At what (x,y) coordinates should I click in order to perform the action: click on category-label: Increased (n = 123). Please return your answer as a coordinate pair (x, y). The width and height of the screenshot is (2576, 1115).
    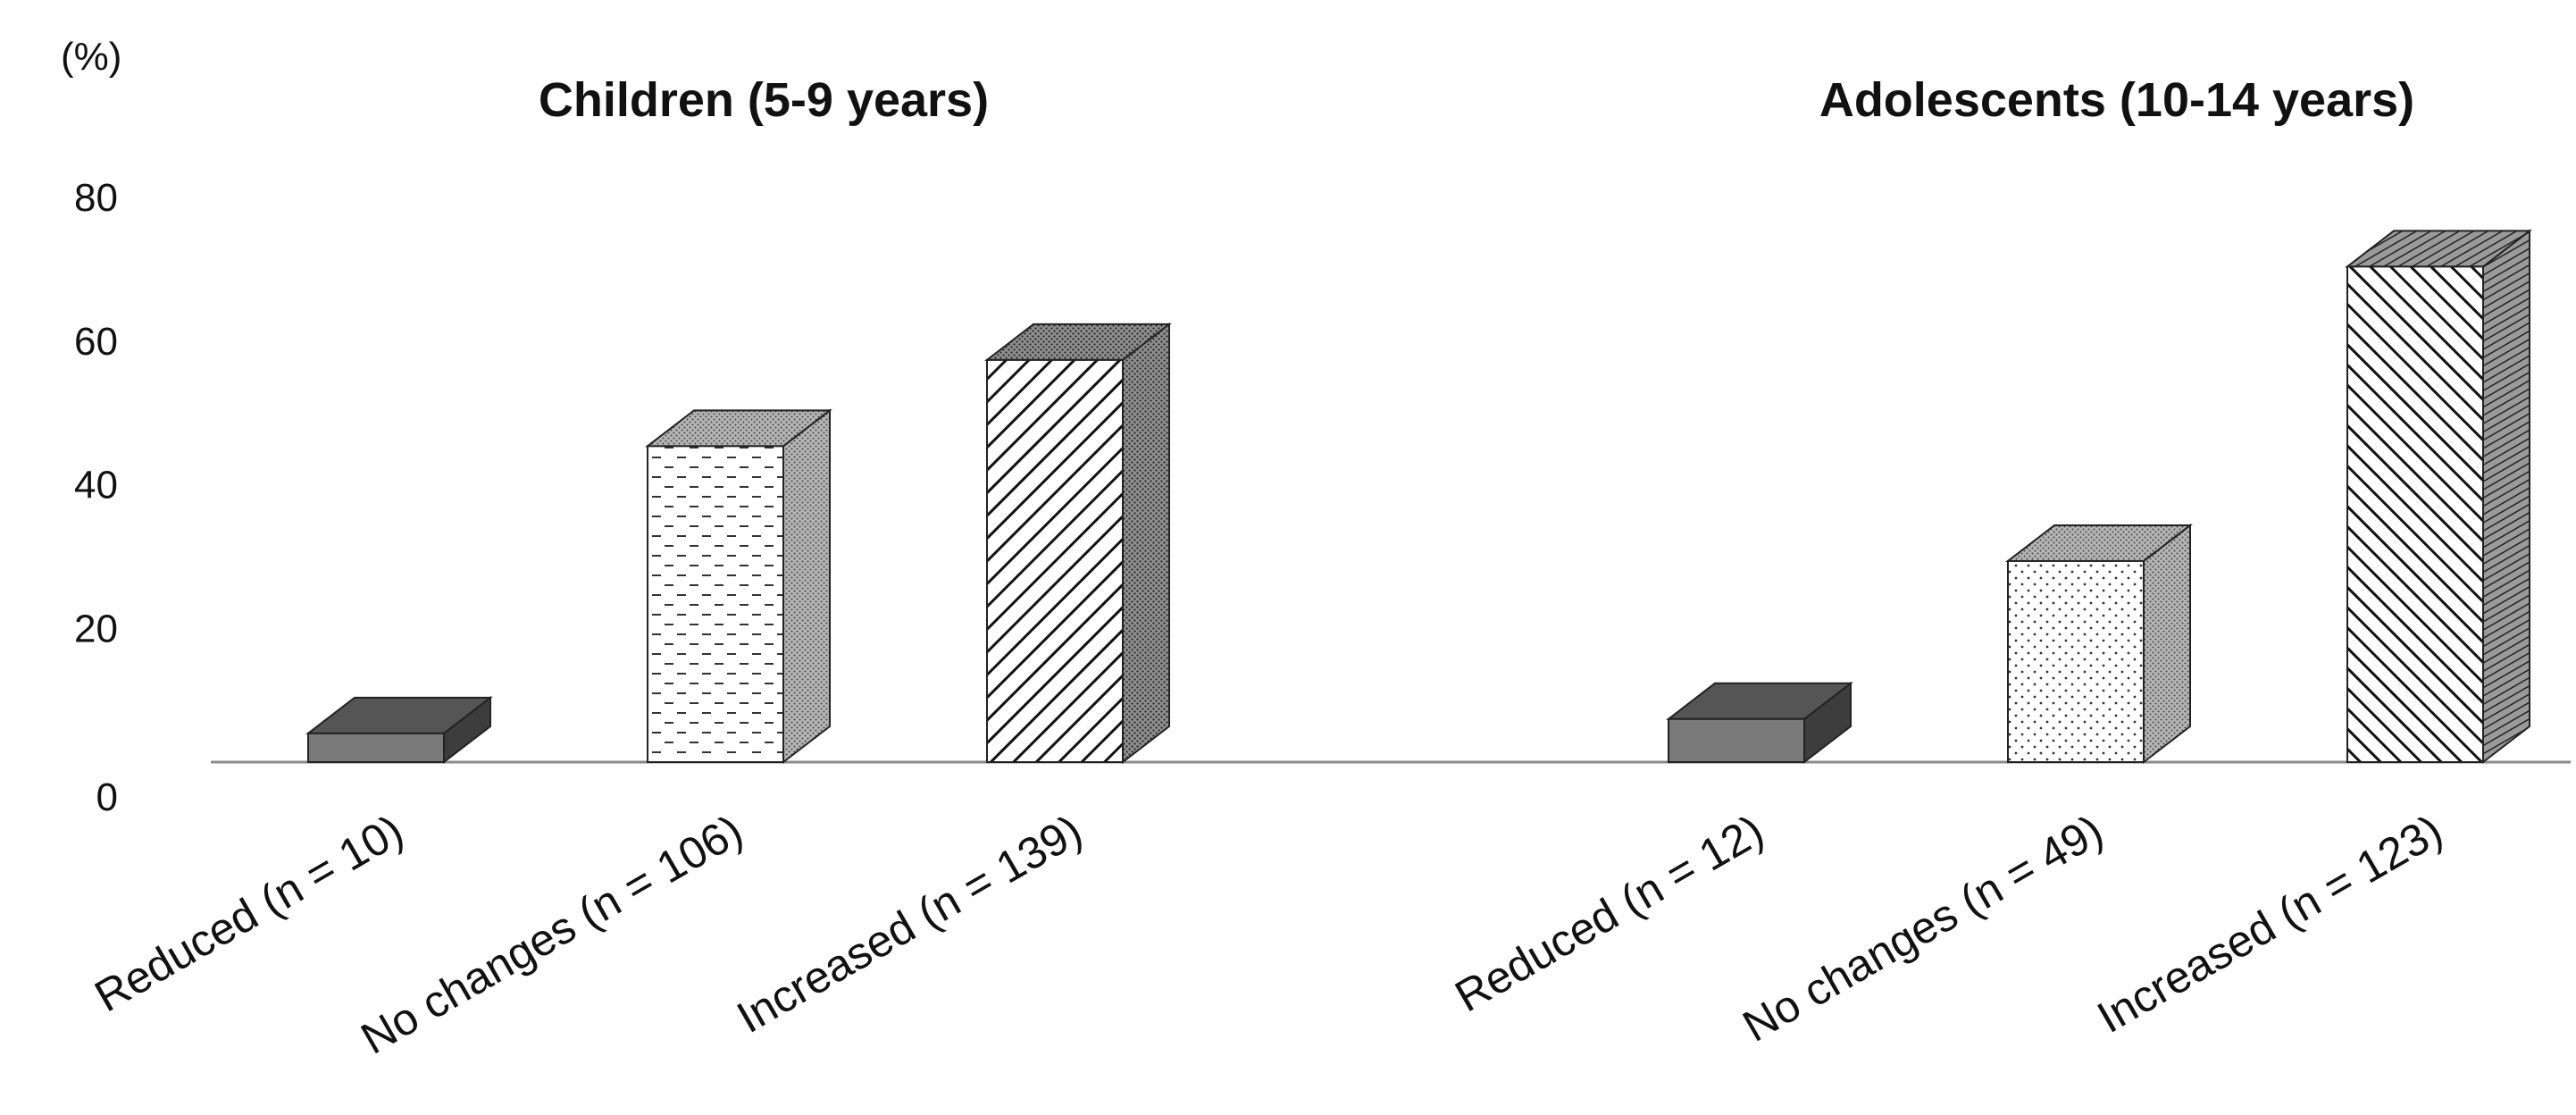
    Looking at the image, I should click on (2270, 924).